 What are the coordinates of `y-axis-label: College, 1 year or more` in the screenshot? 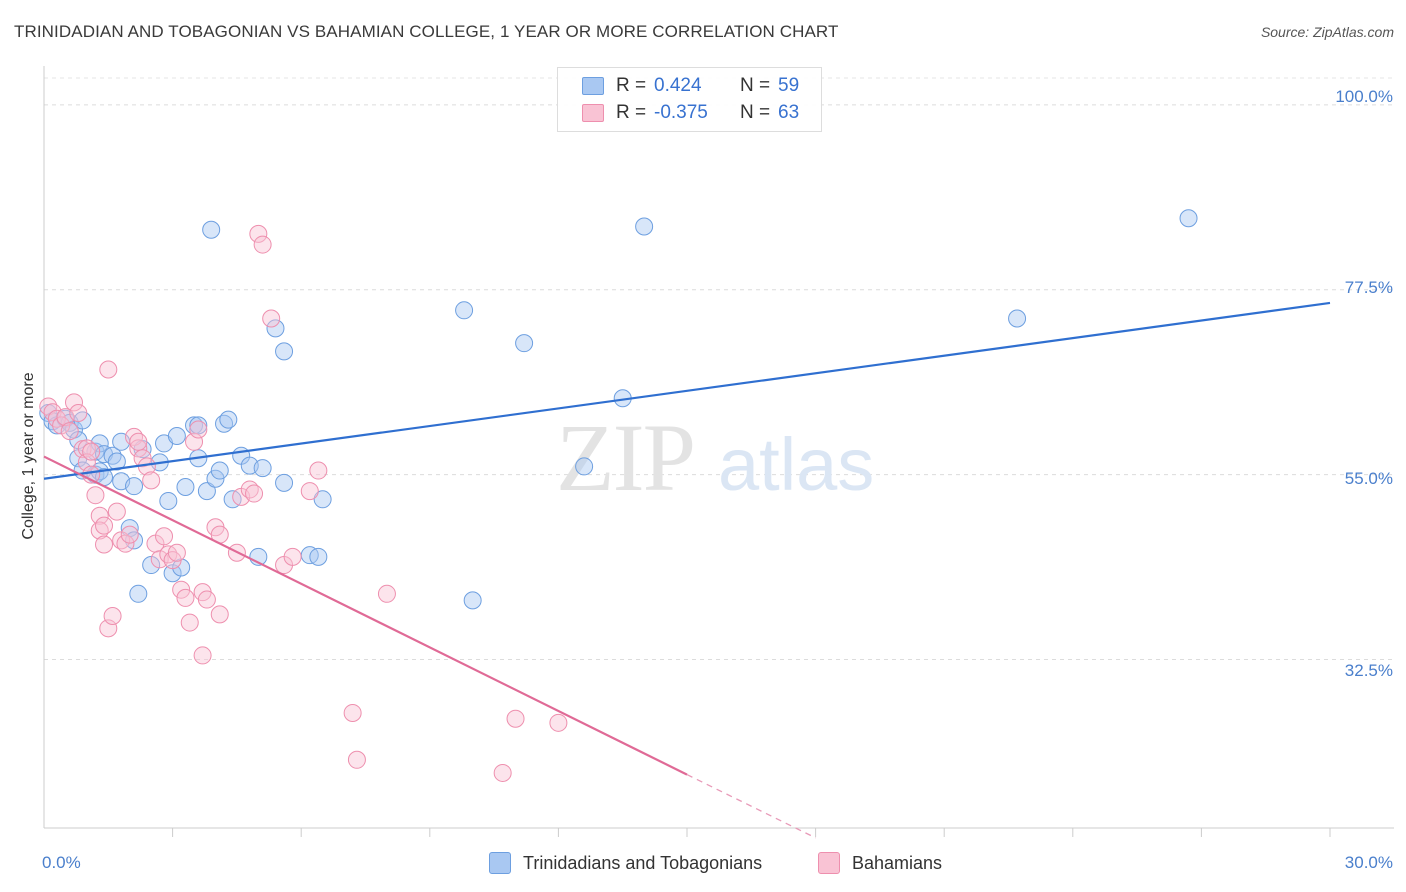 It's located at (28, 456).